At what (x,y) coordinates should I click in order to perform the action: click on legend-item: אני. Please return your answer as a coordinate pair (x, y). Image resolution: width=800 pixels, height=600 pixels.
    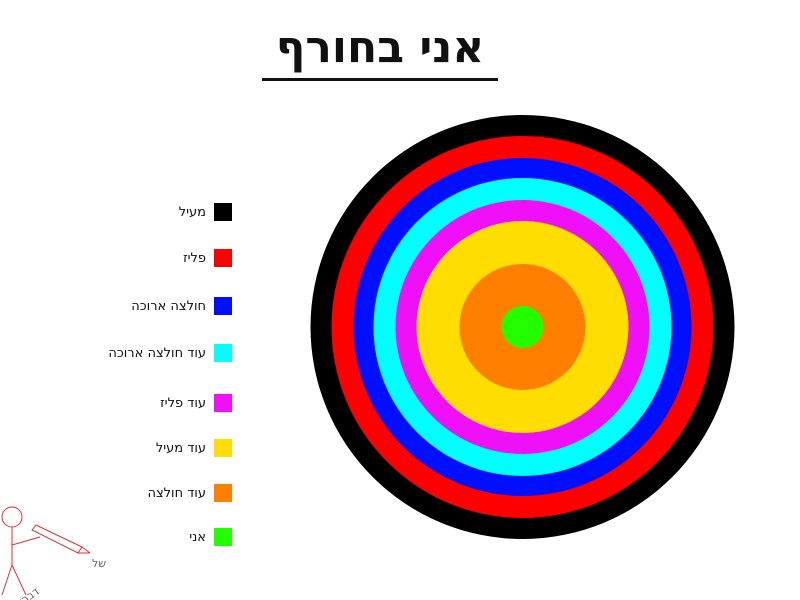
    Looking at the image, I should click on (210, 537).